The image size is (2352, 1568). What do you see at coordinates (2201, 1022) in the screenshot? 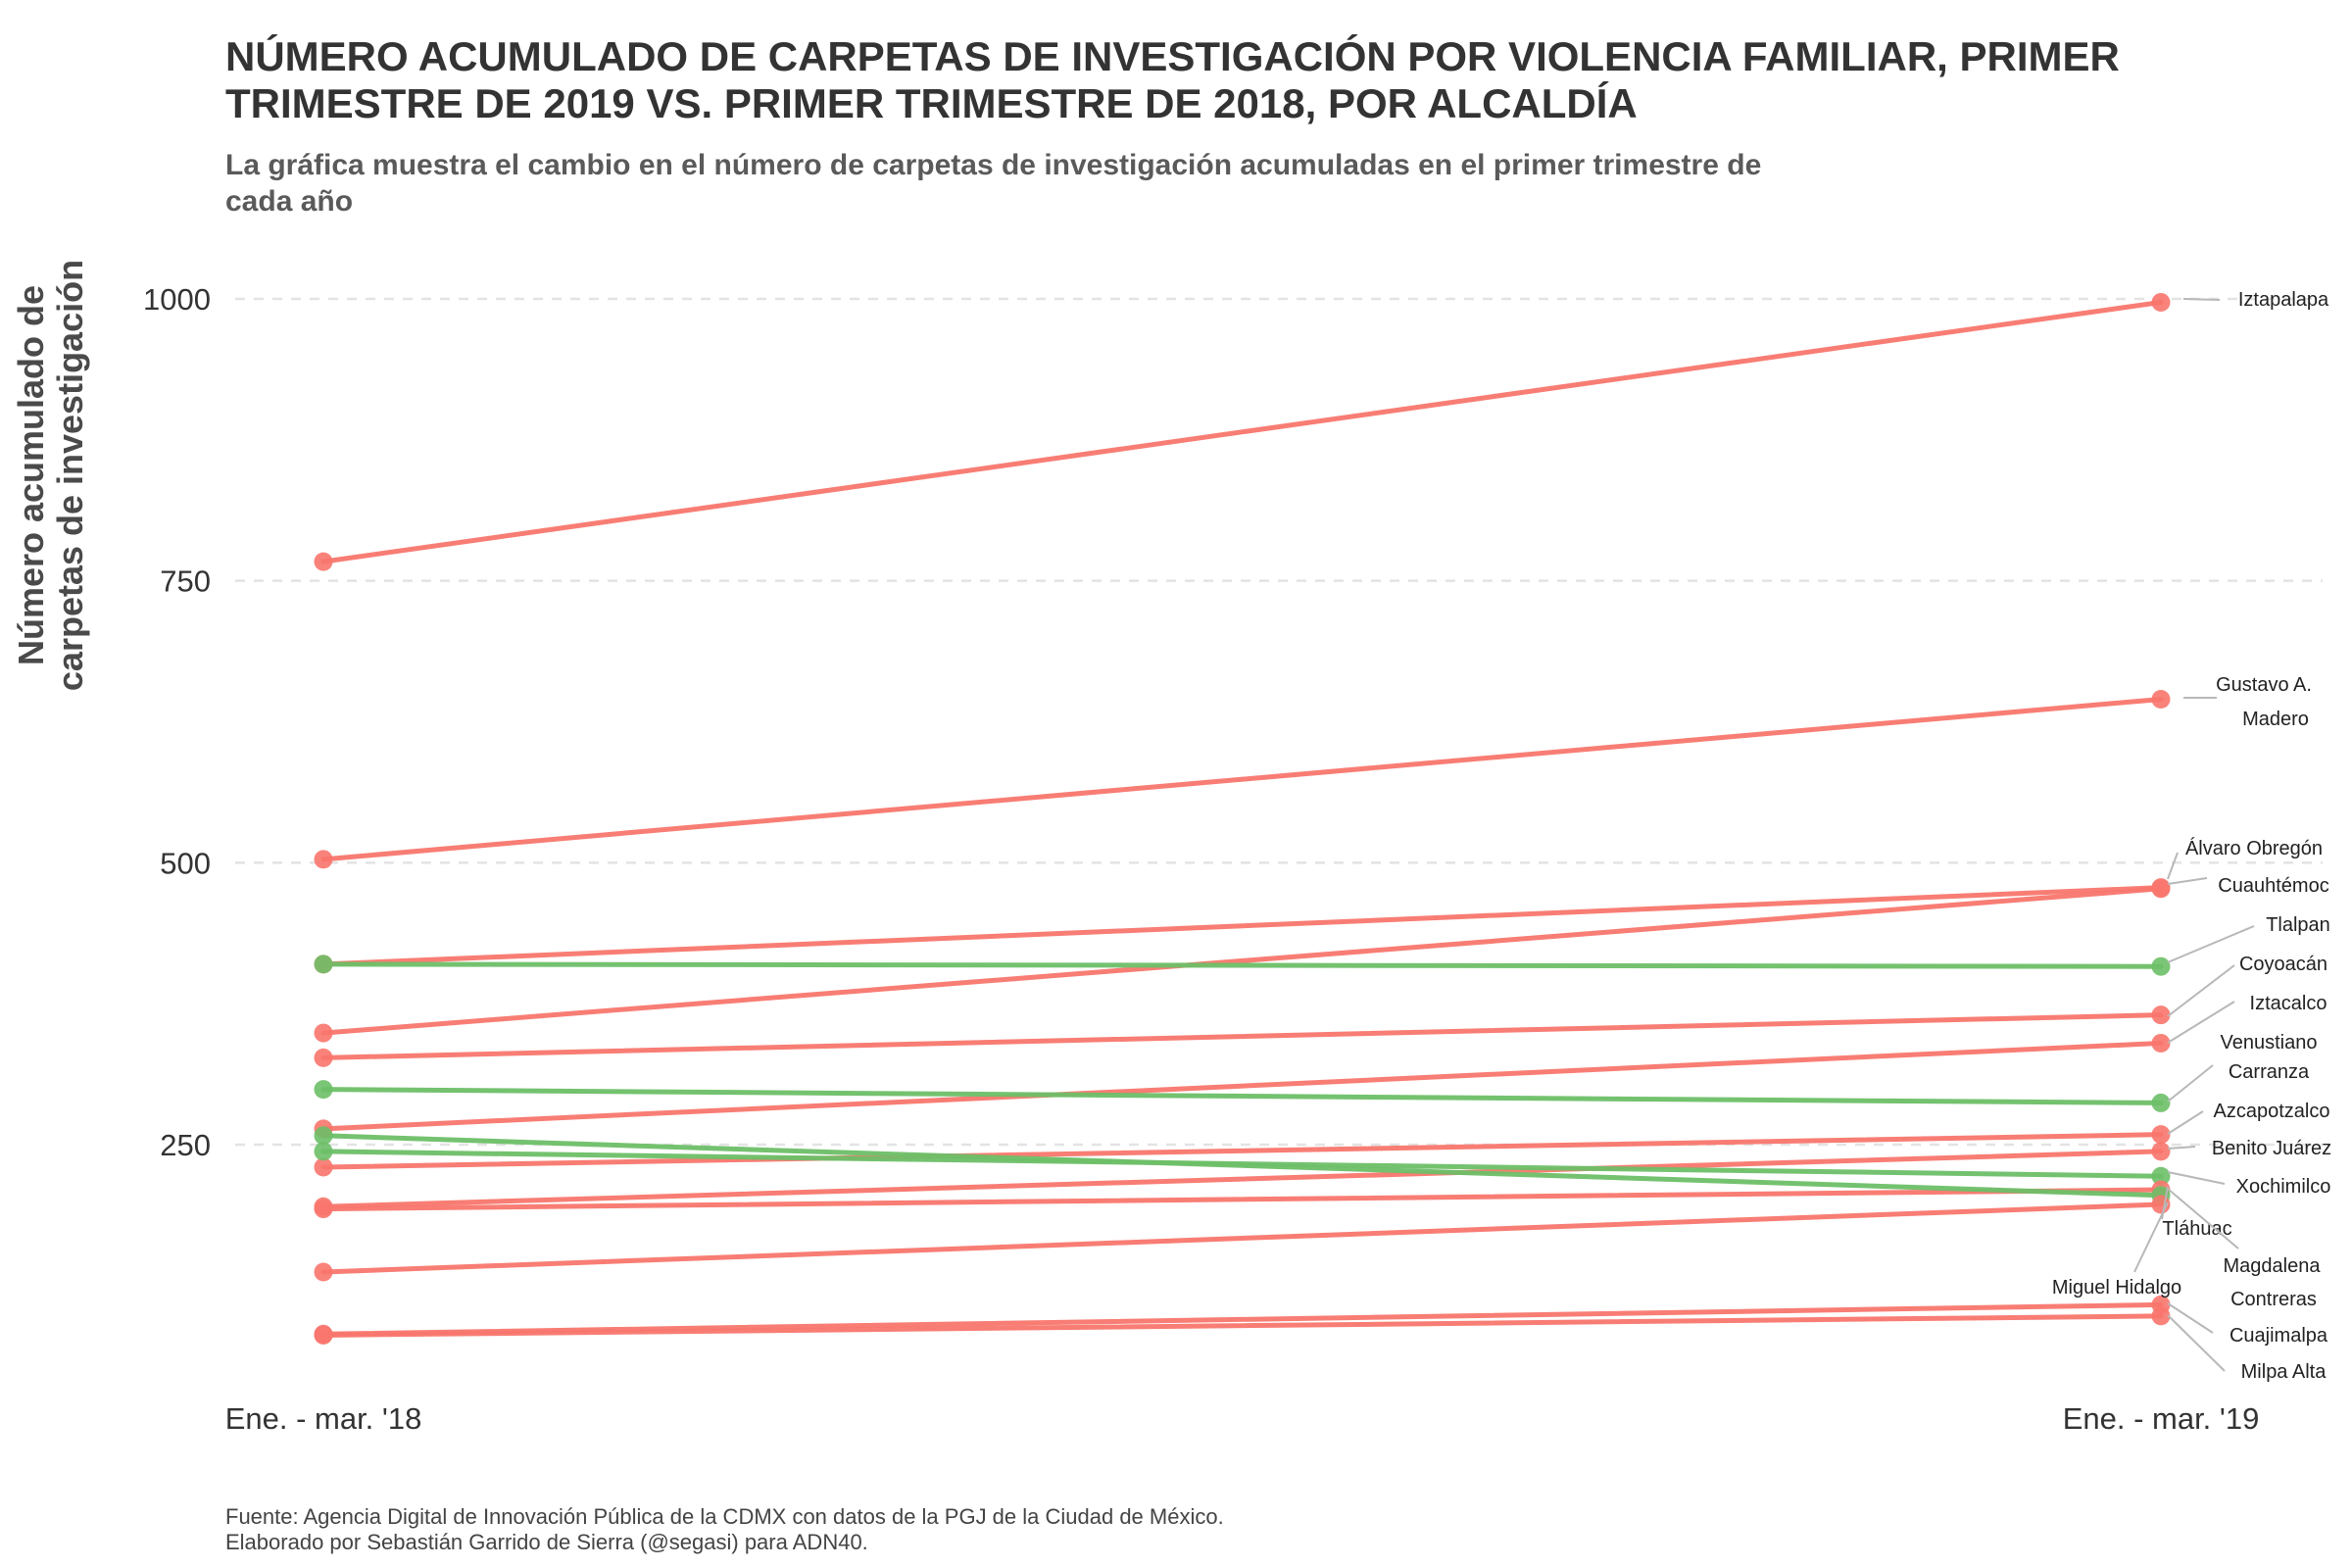
I see `label-leader-iztacalco` at bounding box center [2201, 1022].